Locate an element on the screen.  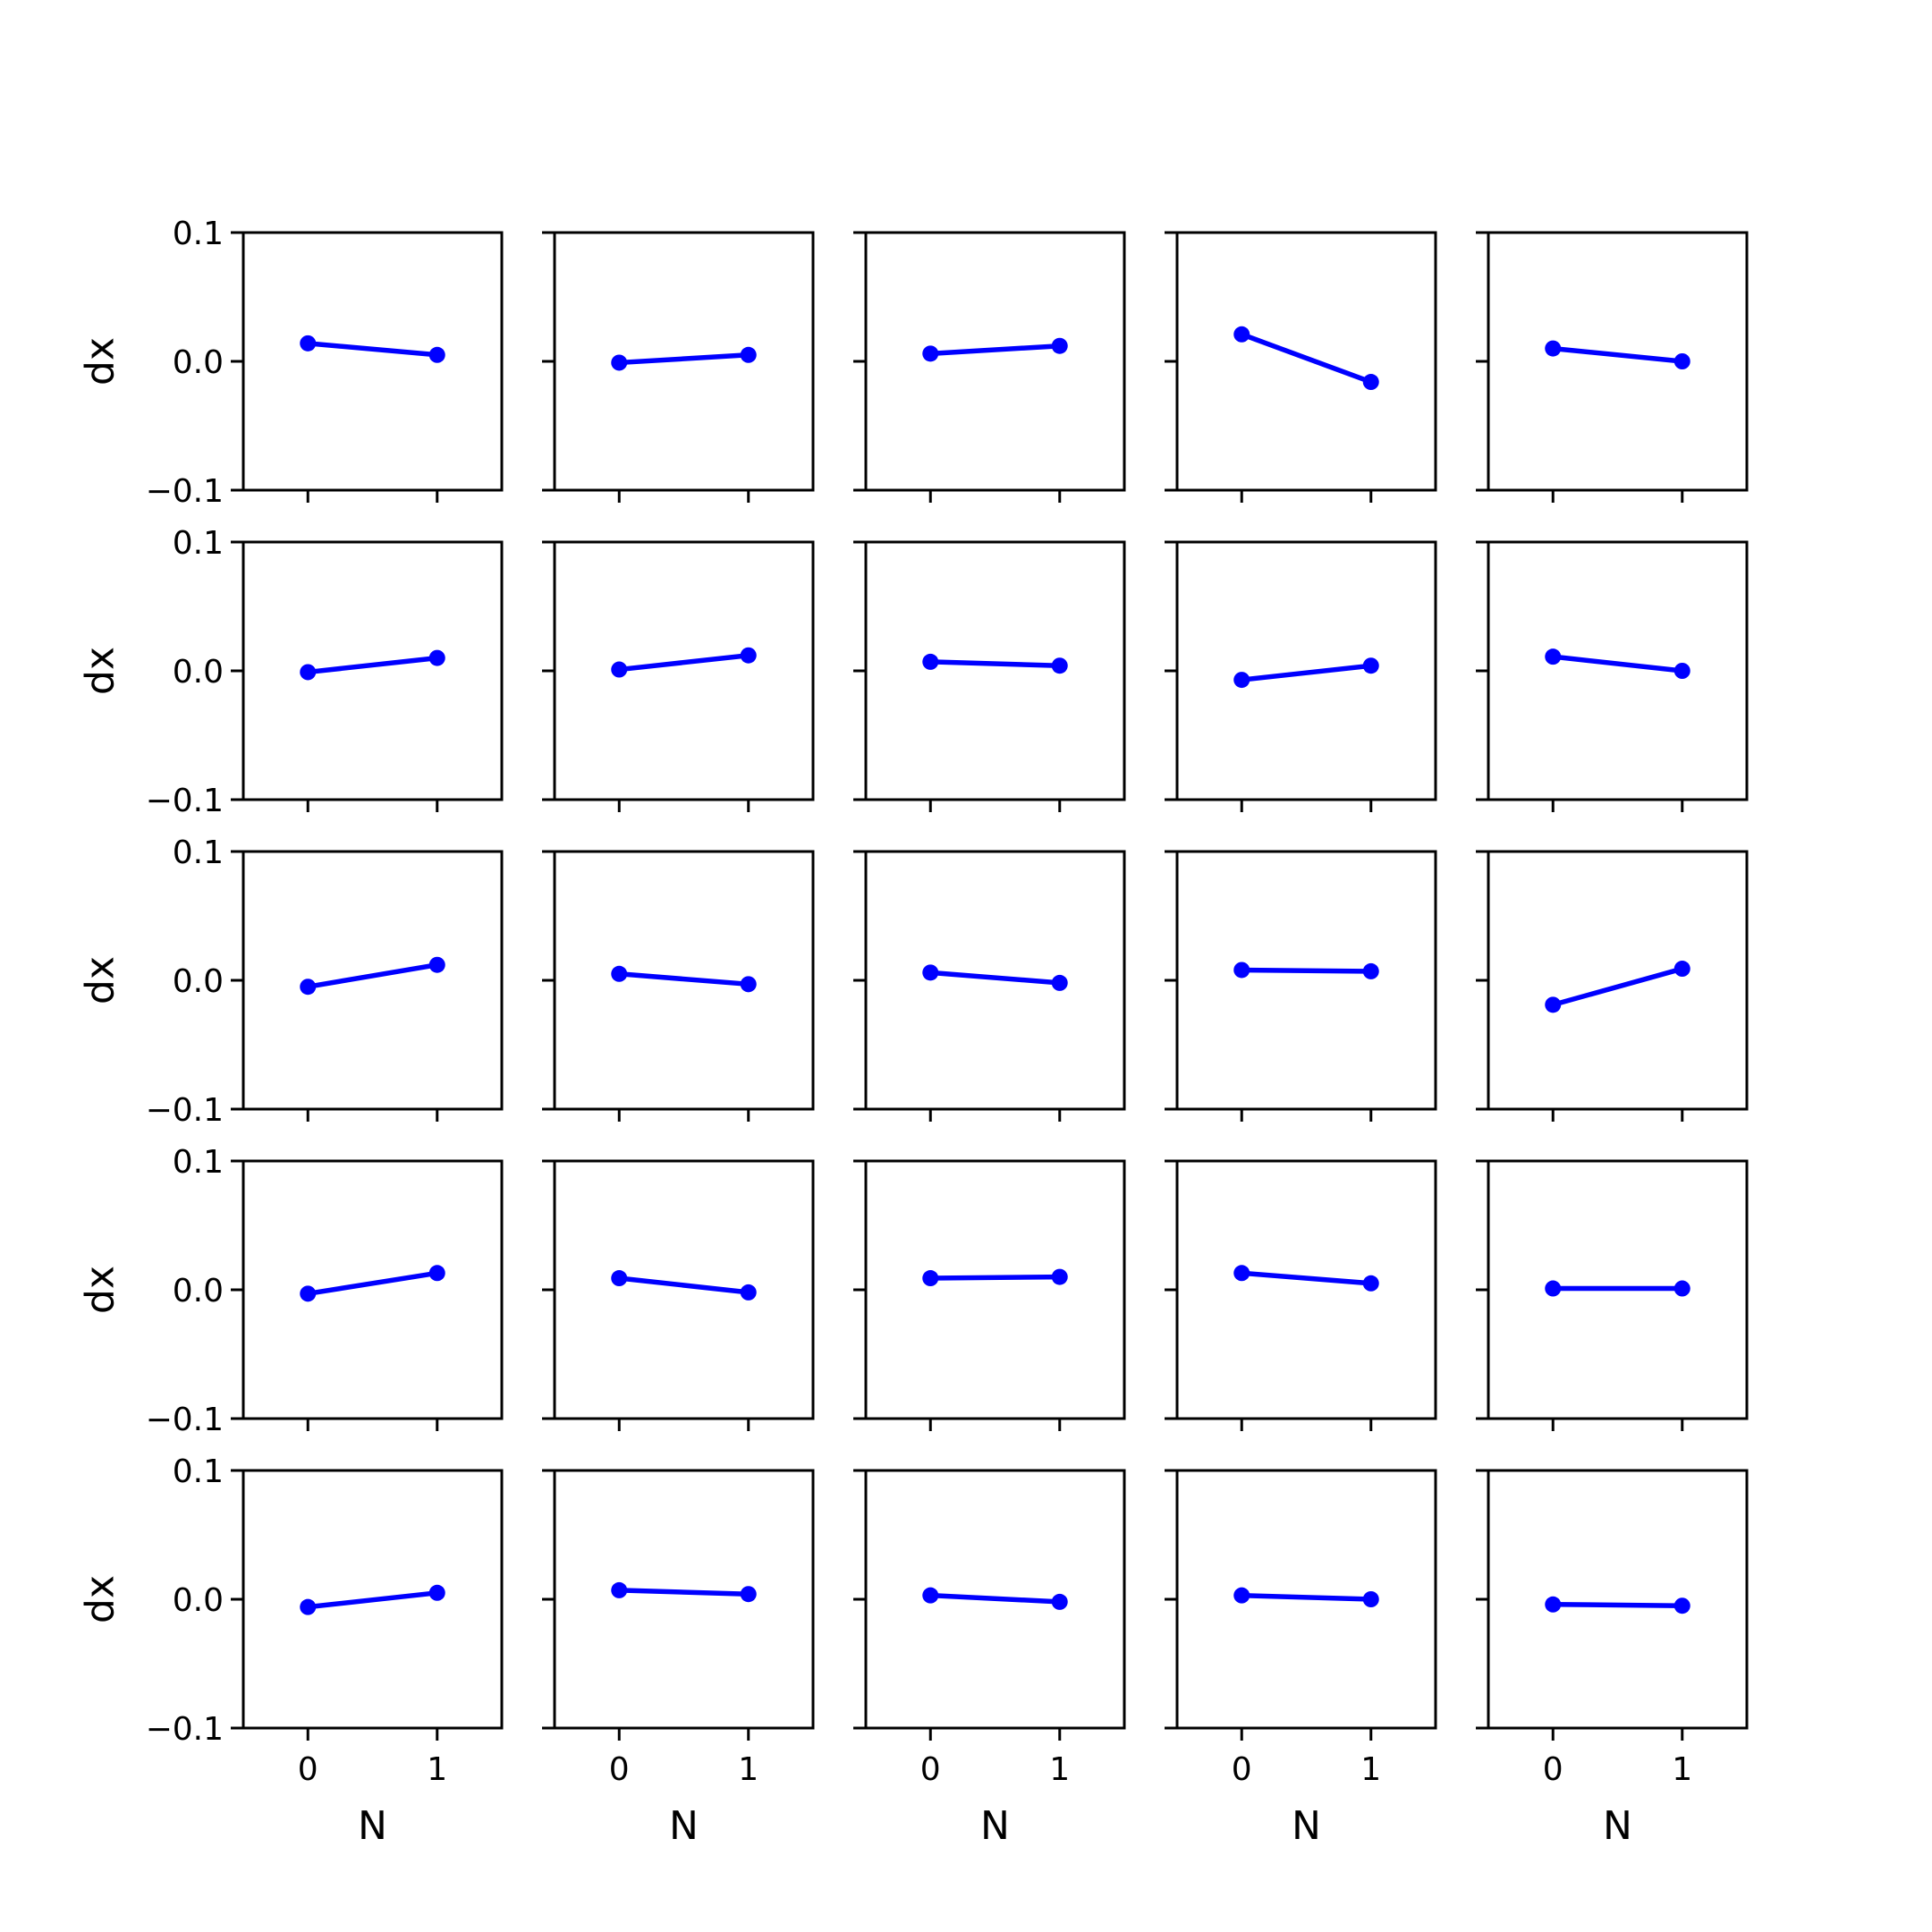
series-line-r5c2 is located at coordinates (683, 1592).